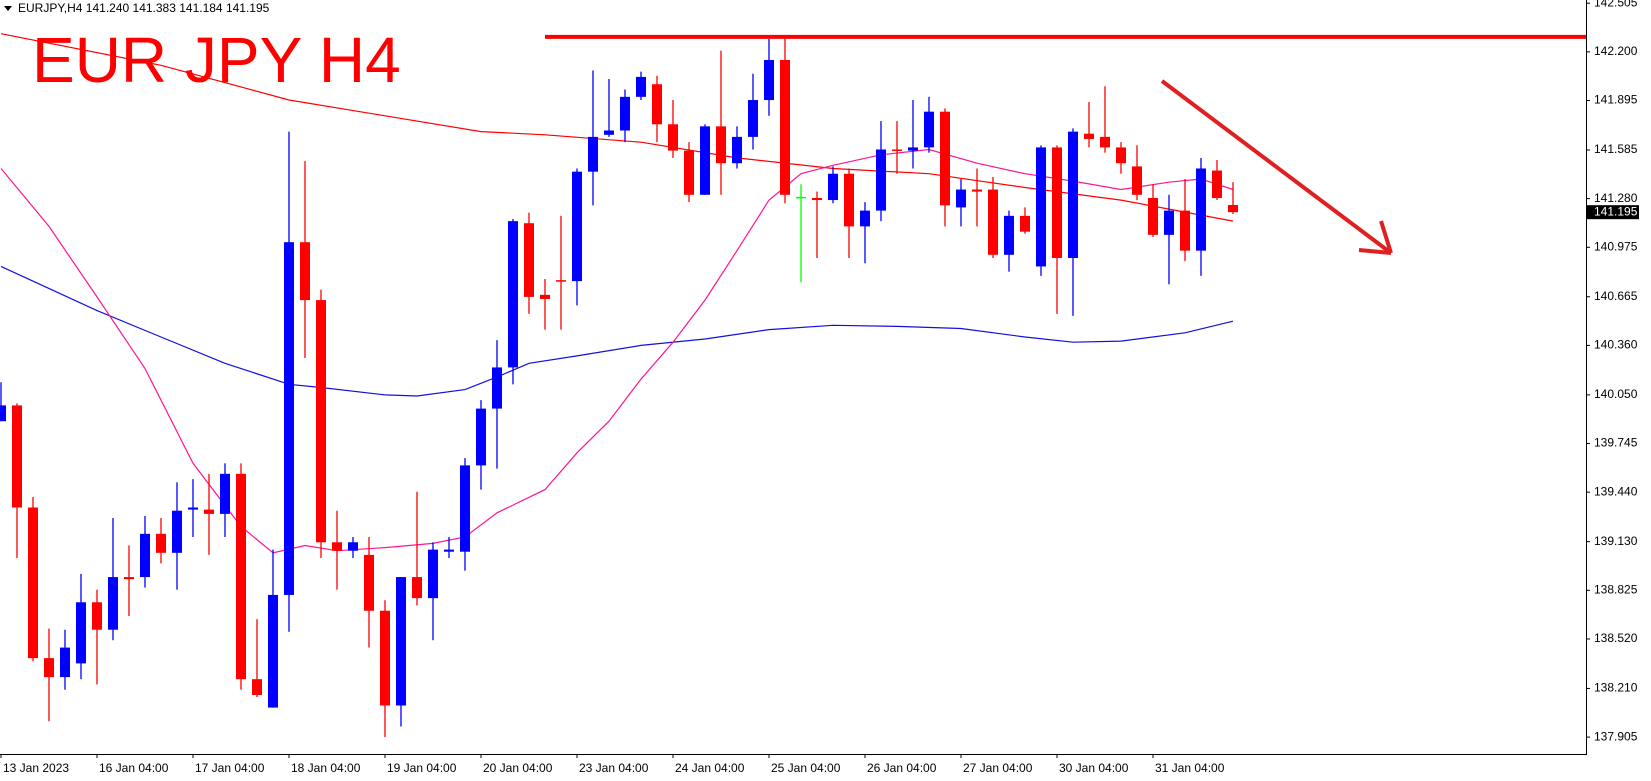  What do you see at coordinates (1190, 768) in the screenshot?
I see `x-tick-label: 31 Jan 04:00` at bounding box center [1190, 768].